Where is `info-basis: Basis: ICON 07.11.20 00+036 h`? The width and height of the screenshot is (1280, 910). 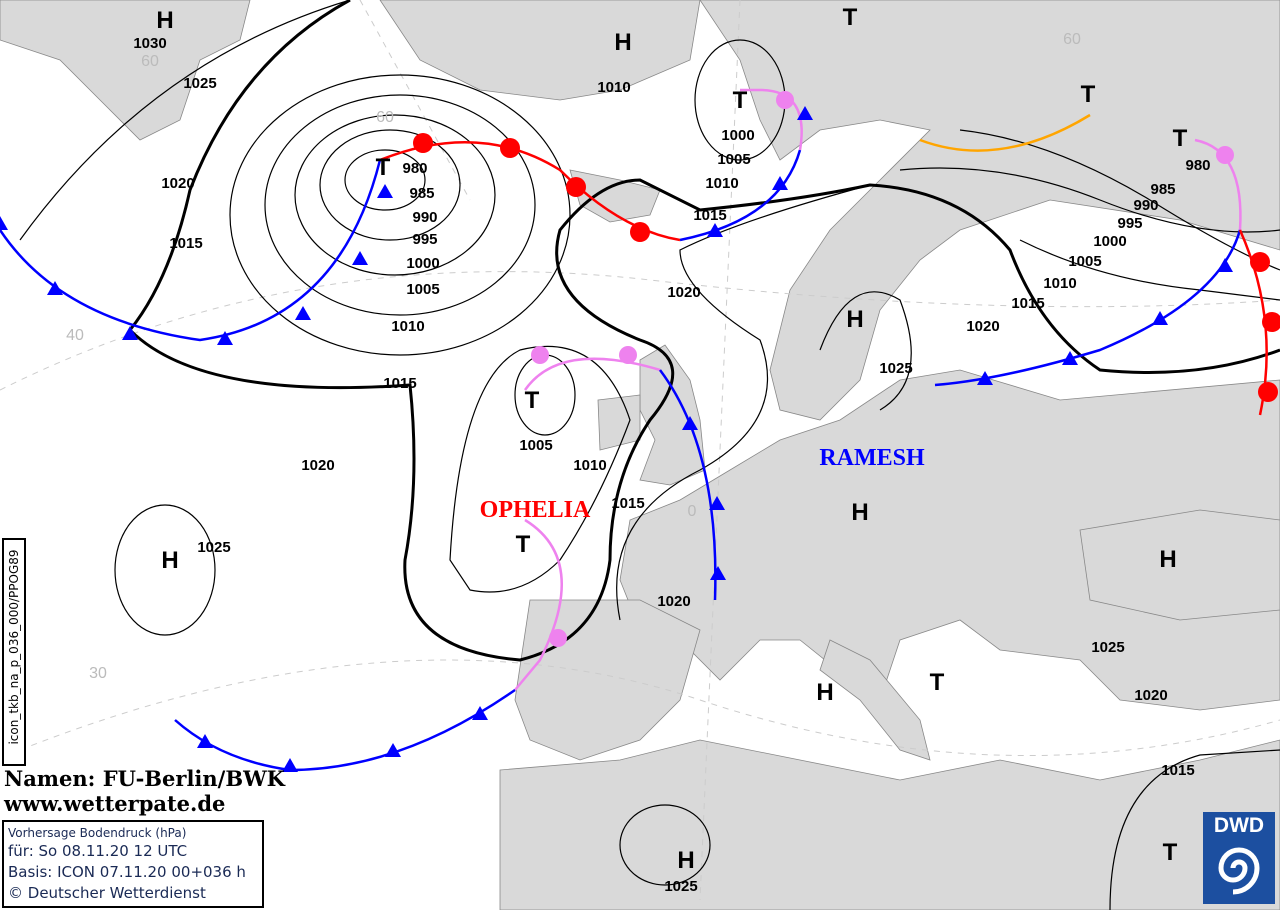 info-basis: Basis: ICON 07.11.20 00+036 h is located at coordinates (127, 872).